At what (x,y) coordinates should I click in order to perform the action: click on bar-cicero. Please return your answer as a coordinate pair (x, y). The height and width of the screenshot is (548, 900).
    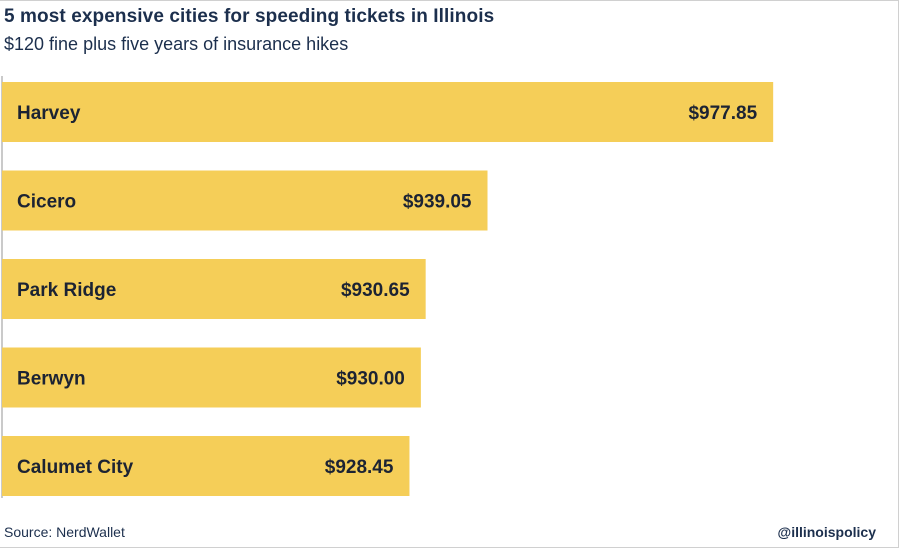
    Looking at the image, I should click on (245, 200).